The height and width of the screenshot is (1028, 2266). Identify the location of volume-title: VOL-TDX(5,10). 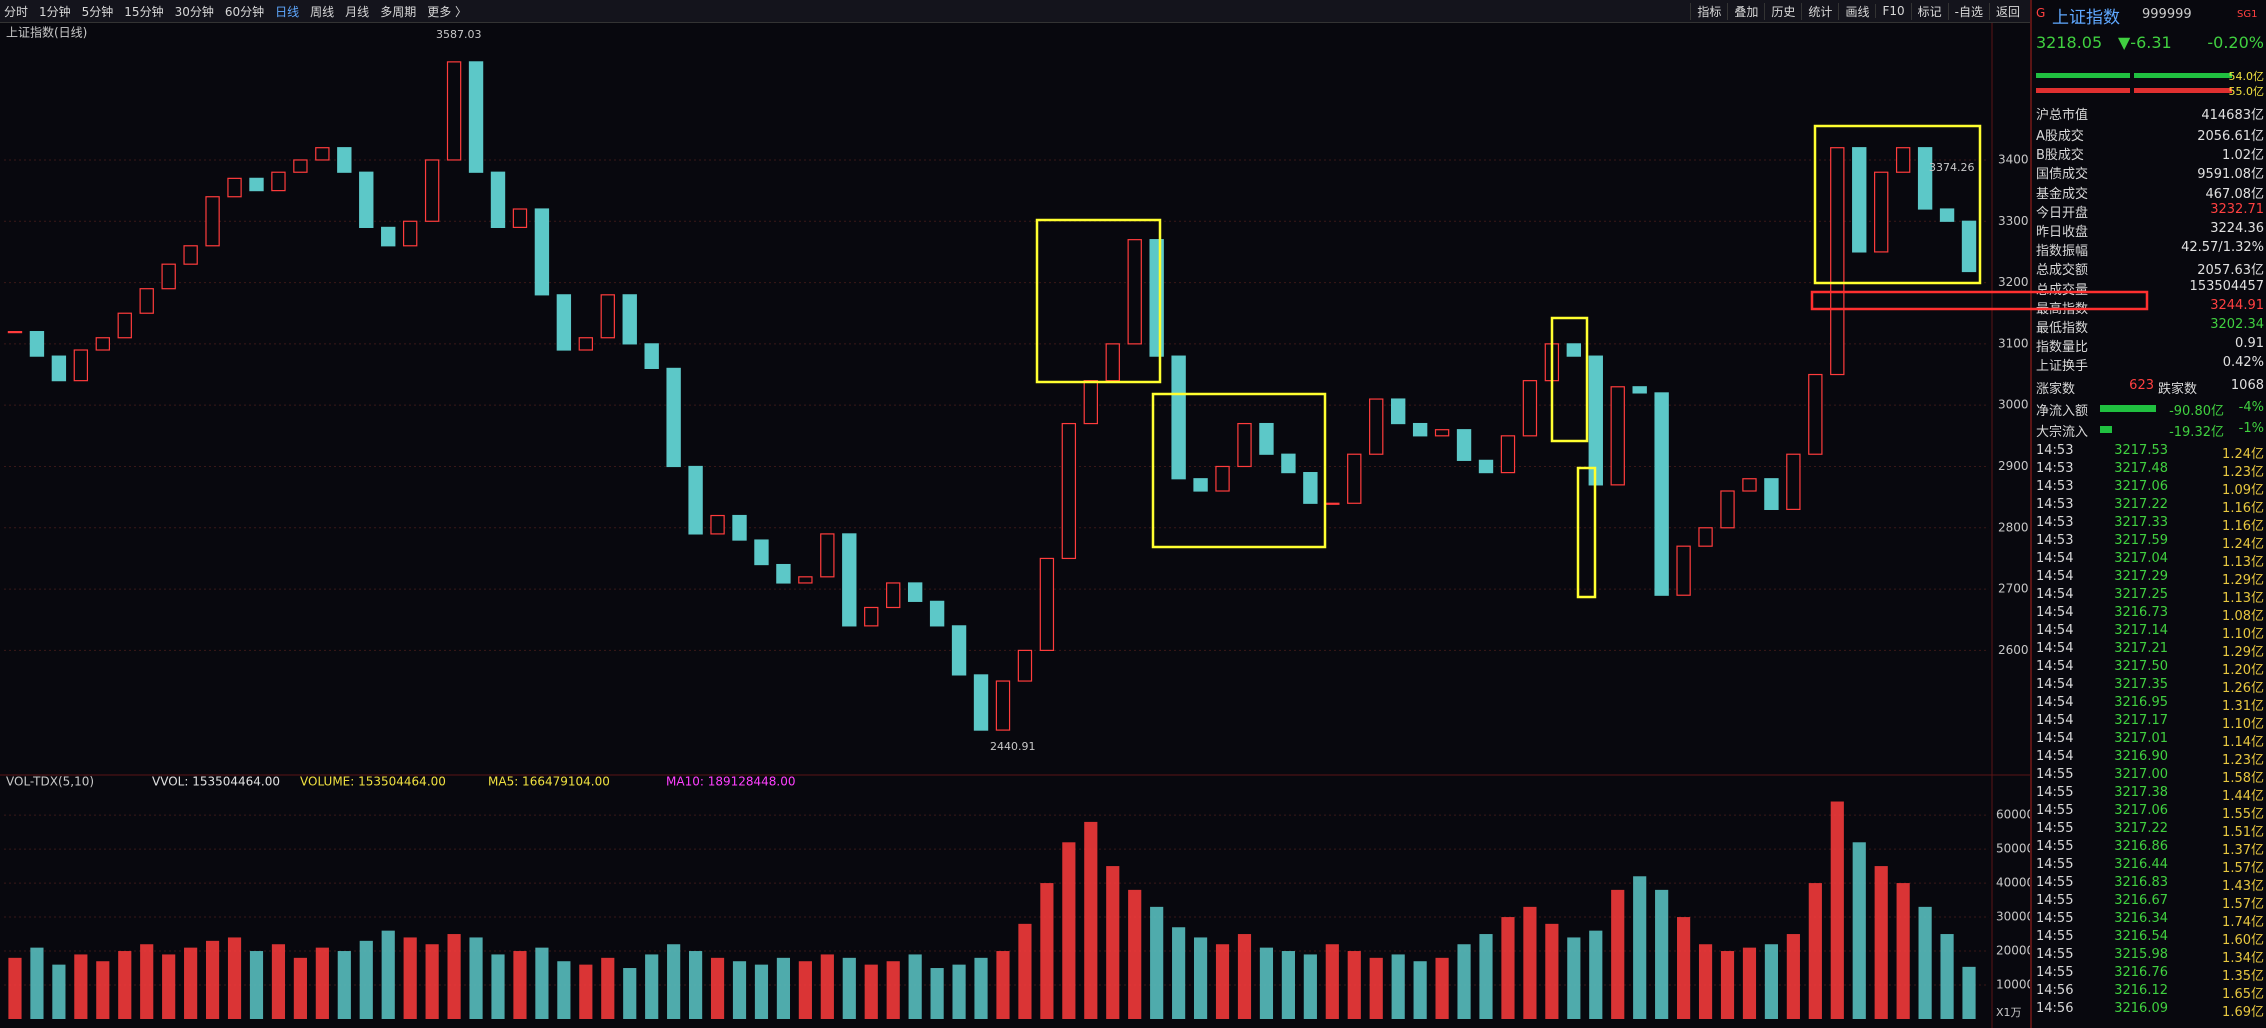
(50, 782).